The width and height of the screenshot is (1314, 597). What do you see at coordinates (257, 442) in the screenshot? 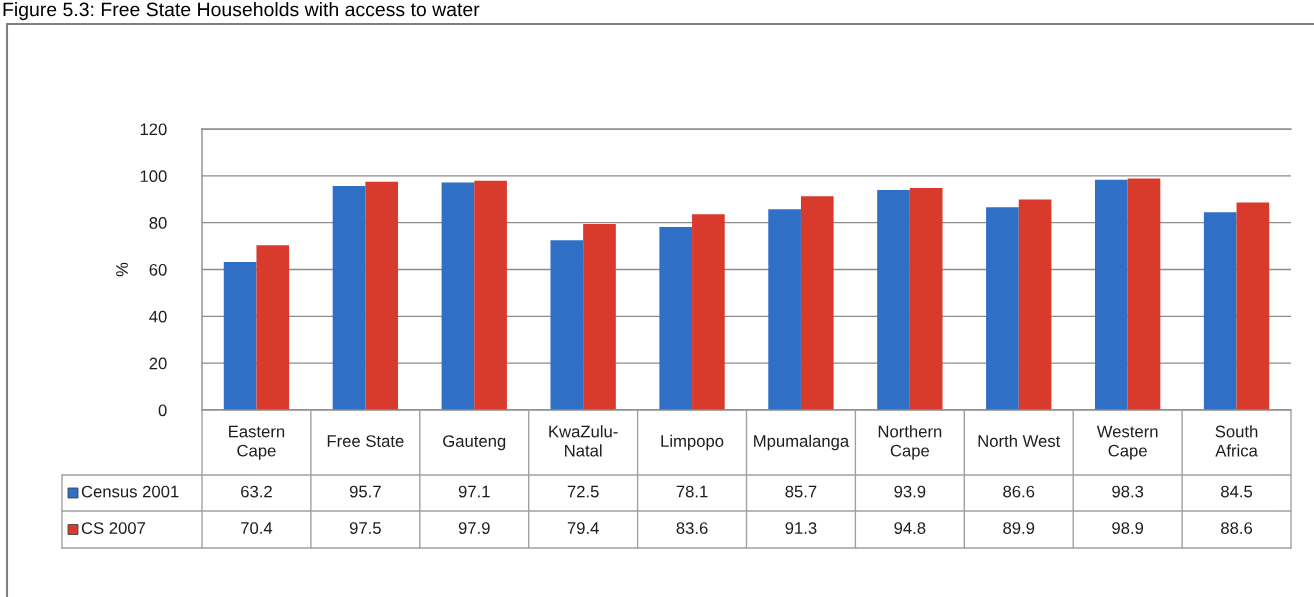
I see `x-tick-label: Eastern Cape` at bounding box center [257, 442].